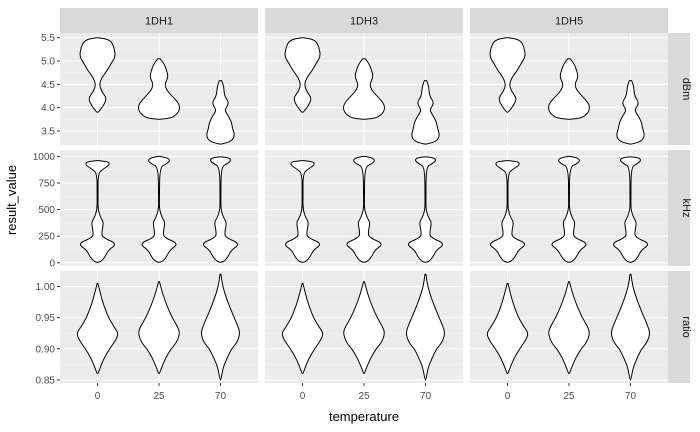  What do you see at coordinates (686, 326) in the screenshot?
I see `facet-strip-label: ratio` at bounding box center [686, 326].